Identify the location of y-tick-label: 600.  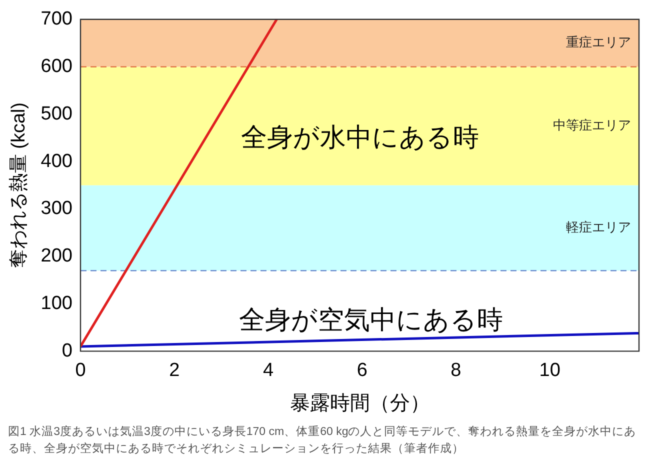
(56, 67).